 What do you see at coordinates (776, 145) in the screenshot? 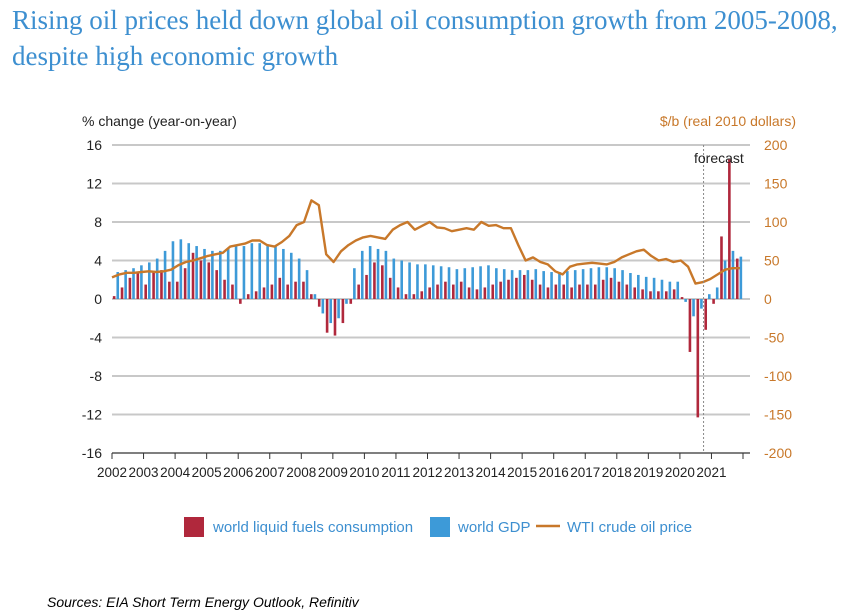
I see `y-tick-label-right: 200` at bounding box center [776, 145].